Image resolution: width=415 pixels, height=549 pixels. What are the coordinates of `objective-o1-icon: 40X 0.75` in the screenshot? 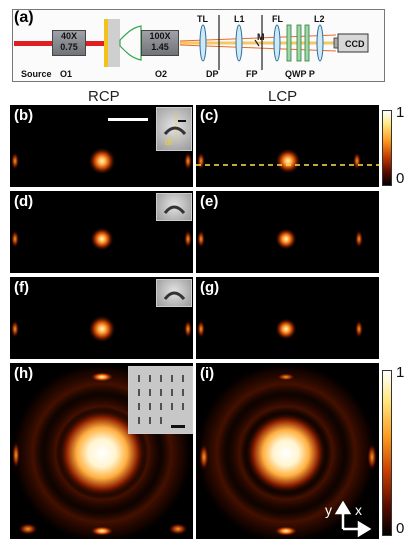 It's located at (69, 43).